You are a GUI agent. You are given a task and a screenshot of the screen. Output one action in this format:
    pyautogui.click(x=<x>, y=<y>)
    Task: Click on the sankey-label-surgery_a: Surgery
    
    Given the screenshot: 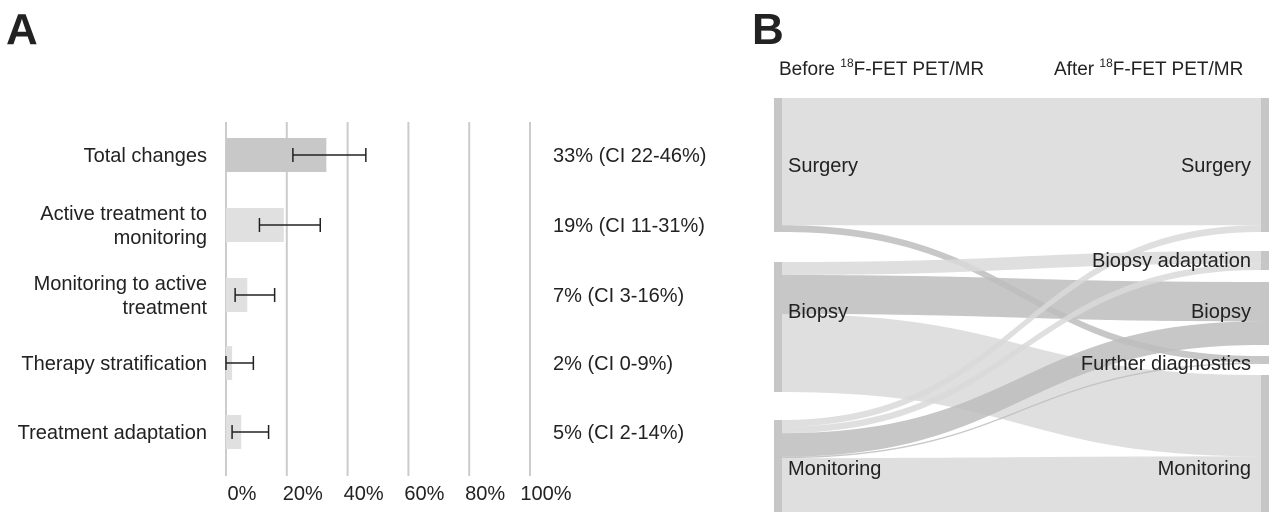 What is the action you would take?
    pyautogui.click(x=1216, y=166)
    